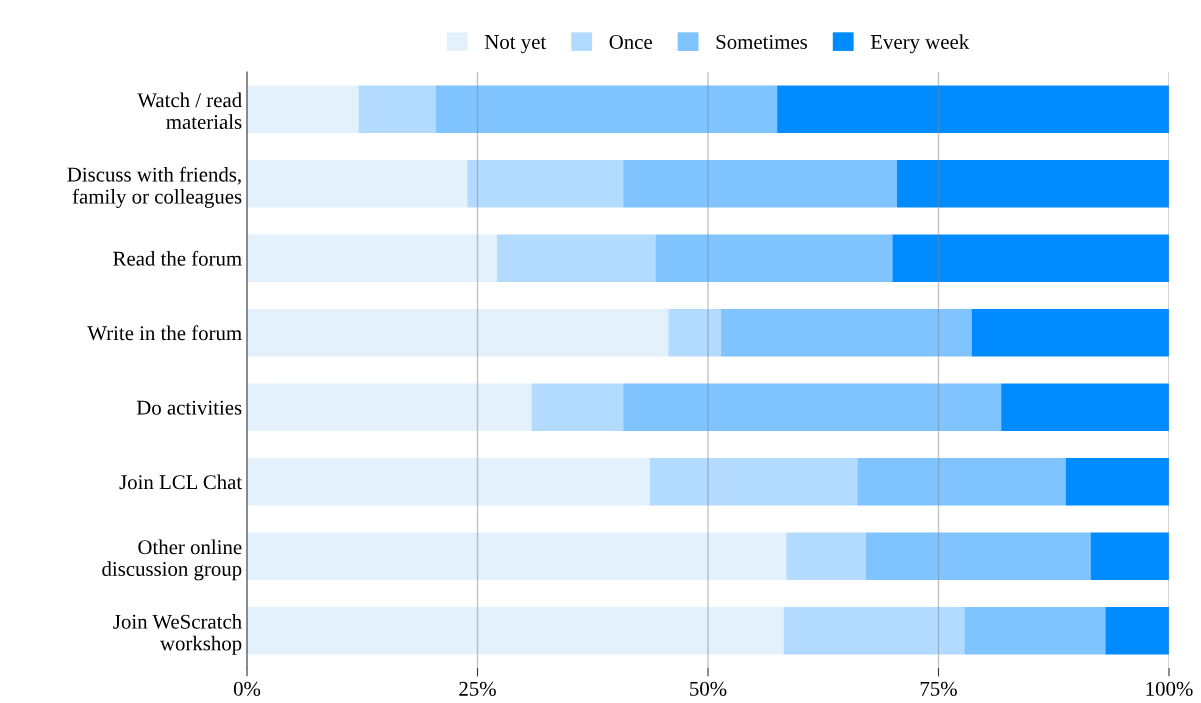 The height and width of the screenshot is (703, 1201). Describe the element at coordinates (708, 688) in the screenshot. I see `x-tick-label: 50%` at that location.